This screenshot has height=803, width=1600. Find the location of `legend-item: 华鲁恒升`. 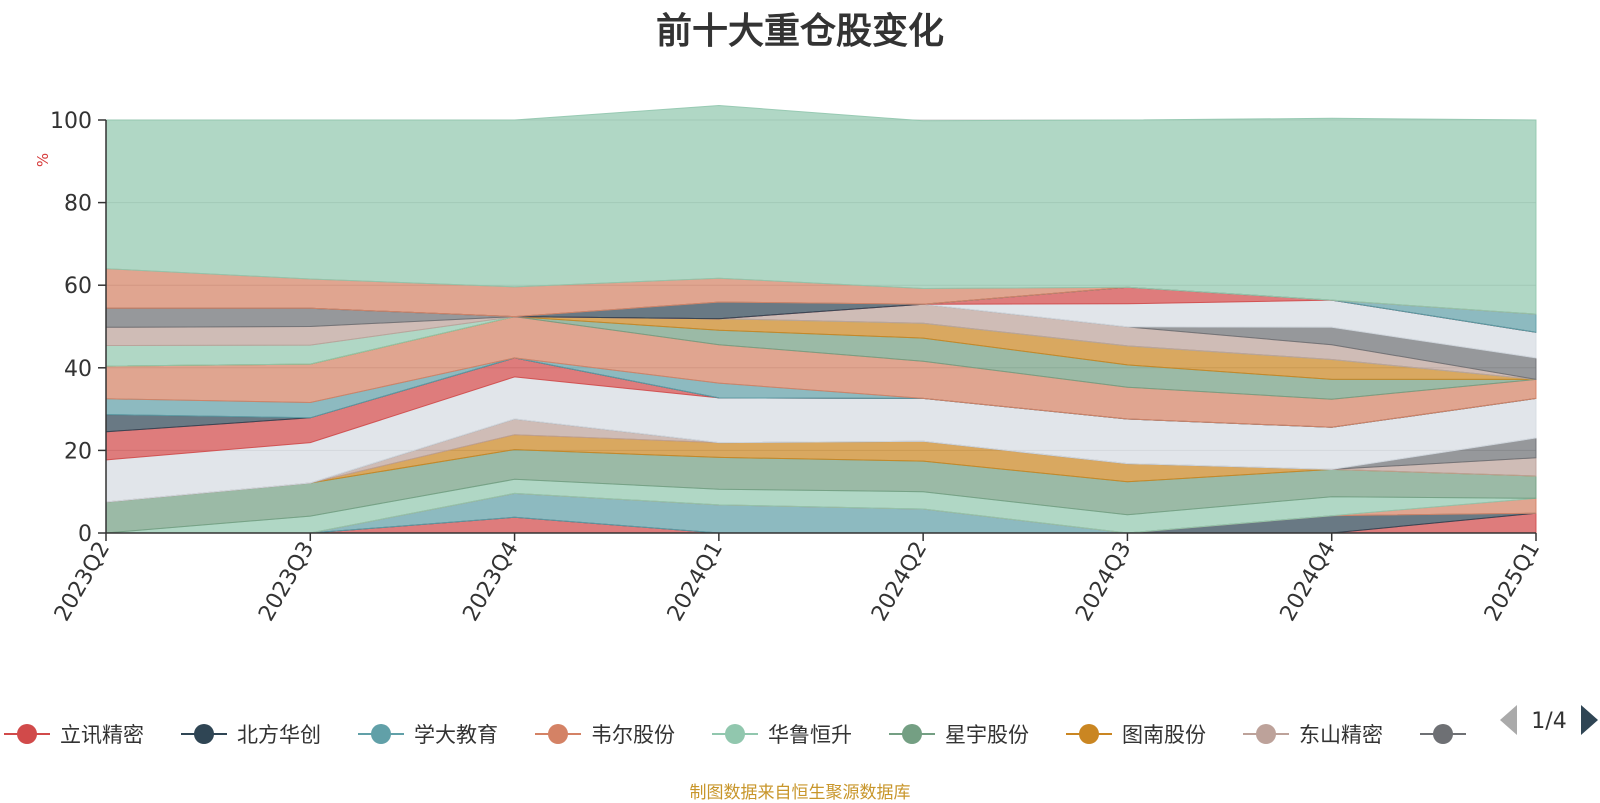

legend-item: 华鲁恒升 is located at coordinates (782, 735).